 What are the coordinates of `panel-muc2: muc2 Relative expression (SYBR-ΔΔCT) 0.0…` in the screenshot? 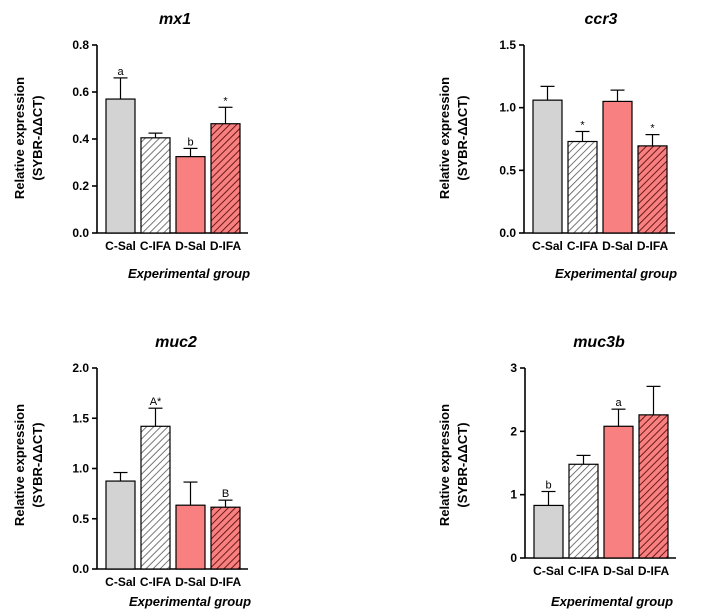 It's located at (131, 471).